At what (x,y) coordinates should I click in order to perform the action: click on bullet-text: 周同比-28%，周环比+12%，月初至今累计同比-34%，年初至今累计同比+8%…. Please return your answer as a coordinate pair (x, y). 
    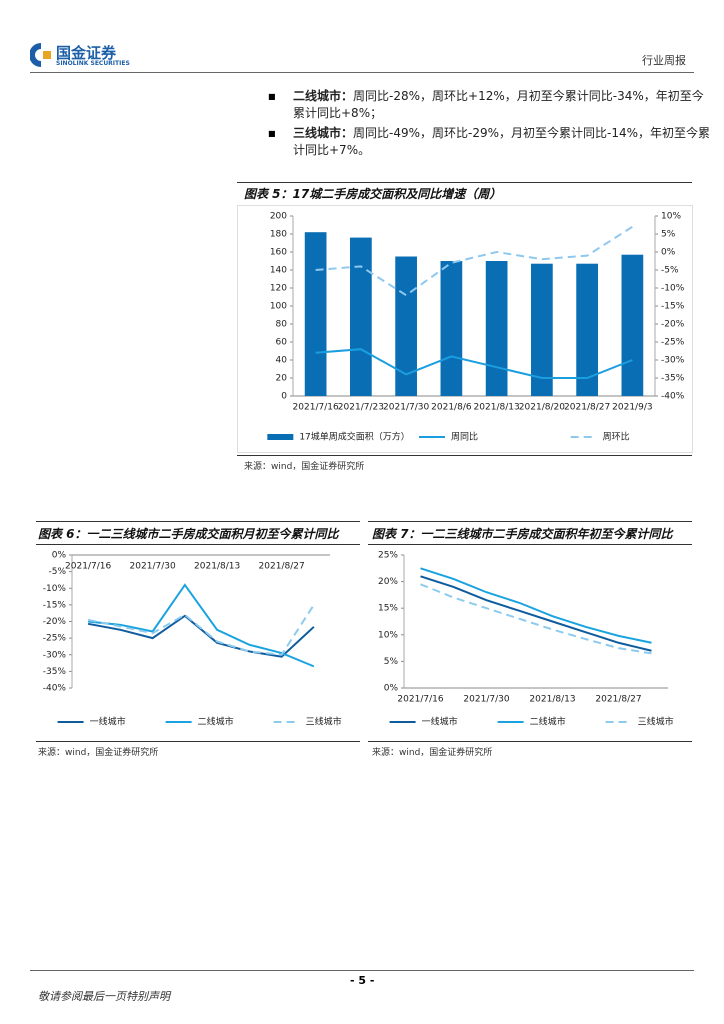
    Looking at the image, I should click on (498, 104).